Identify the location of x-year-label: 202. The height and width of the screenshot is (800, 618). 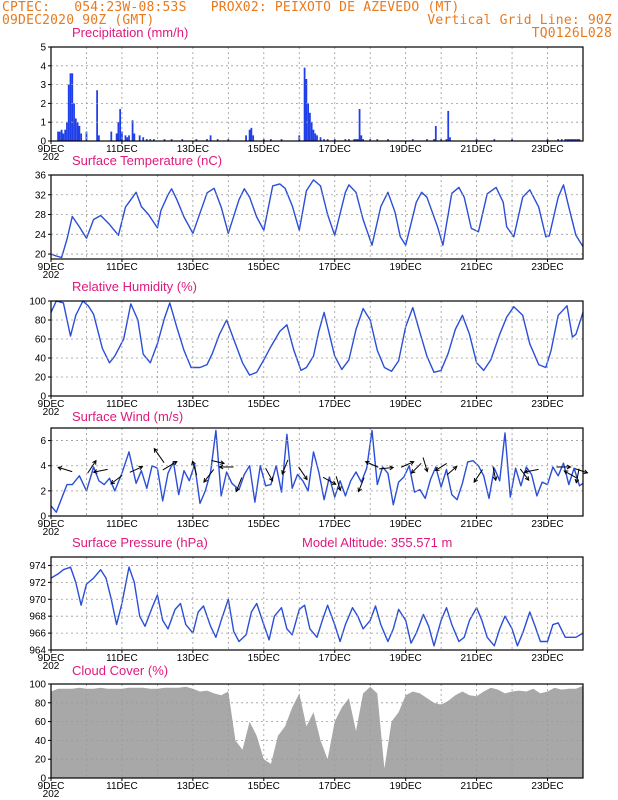
(51, 157).